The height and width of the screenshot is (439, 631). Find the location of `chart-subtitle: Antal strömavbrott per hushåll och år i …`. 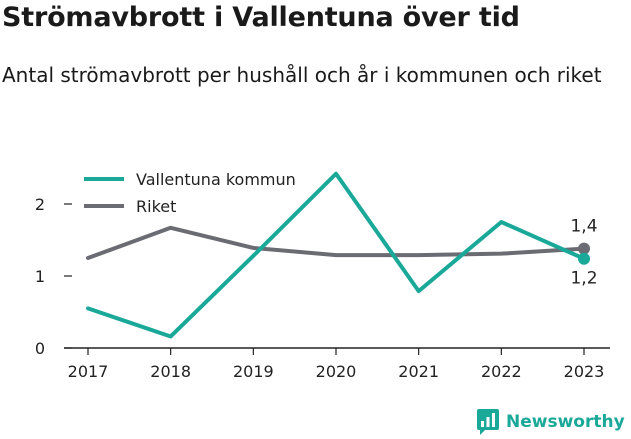

chart-subtitle: Antal strömavbrott per hushåll och år i … is located at coordinates (302, 75).